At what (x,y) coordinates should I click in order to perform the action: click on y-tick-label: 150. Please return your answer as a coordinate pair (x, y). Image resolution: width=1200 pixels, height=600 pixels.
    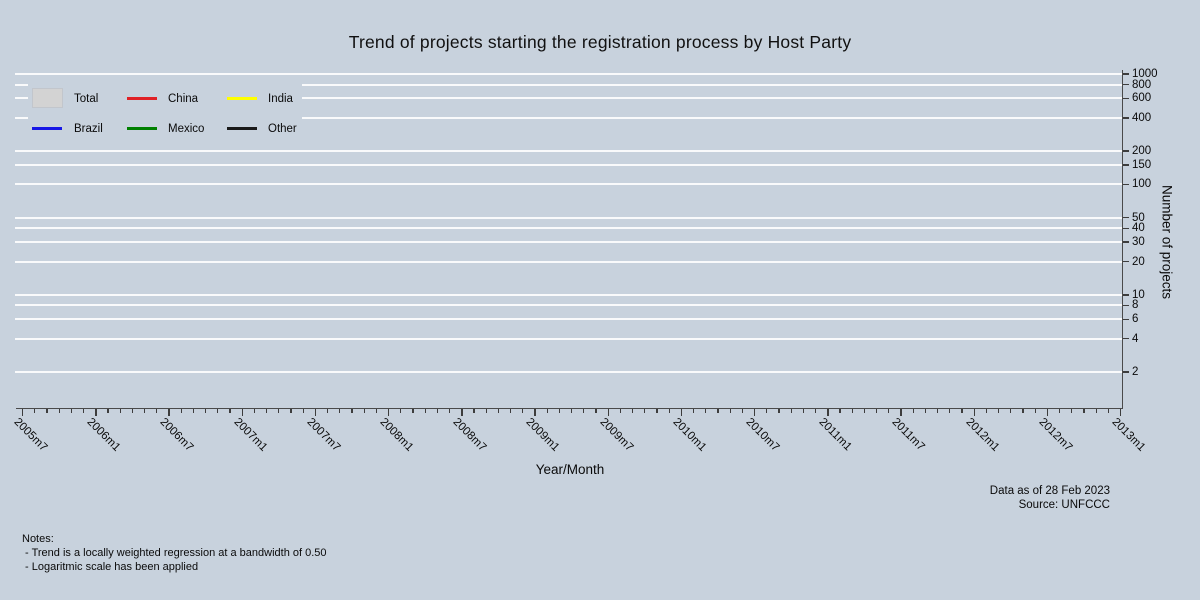
    Looking at the image, I should click on (1142, 164).